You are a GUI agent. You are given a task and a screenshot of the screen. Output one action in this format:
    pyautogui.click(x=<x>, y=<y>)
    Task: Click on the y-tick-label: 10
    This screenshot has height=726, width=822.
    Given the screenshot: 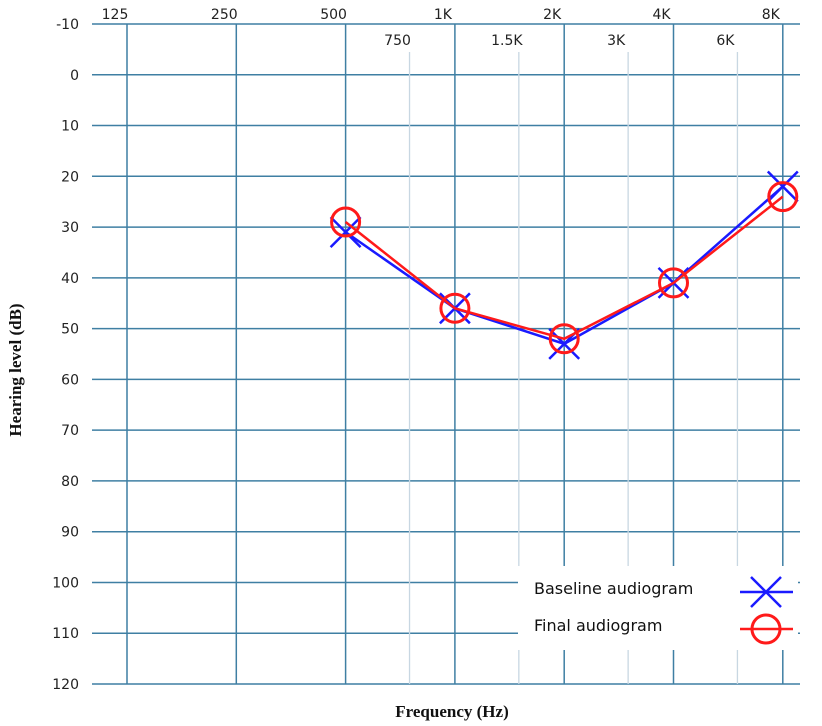 What is the action you would take?
    pyautogui.click(x=70, y=127)
    